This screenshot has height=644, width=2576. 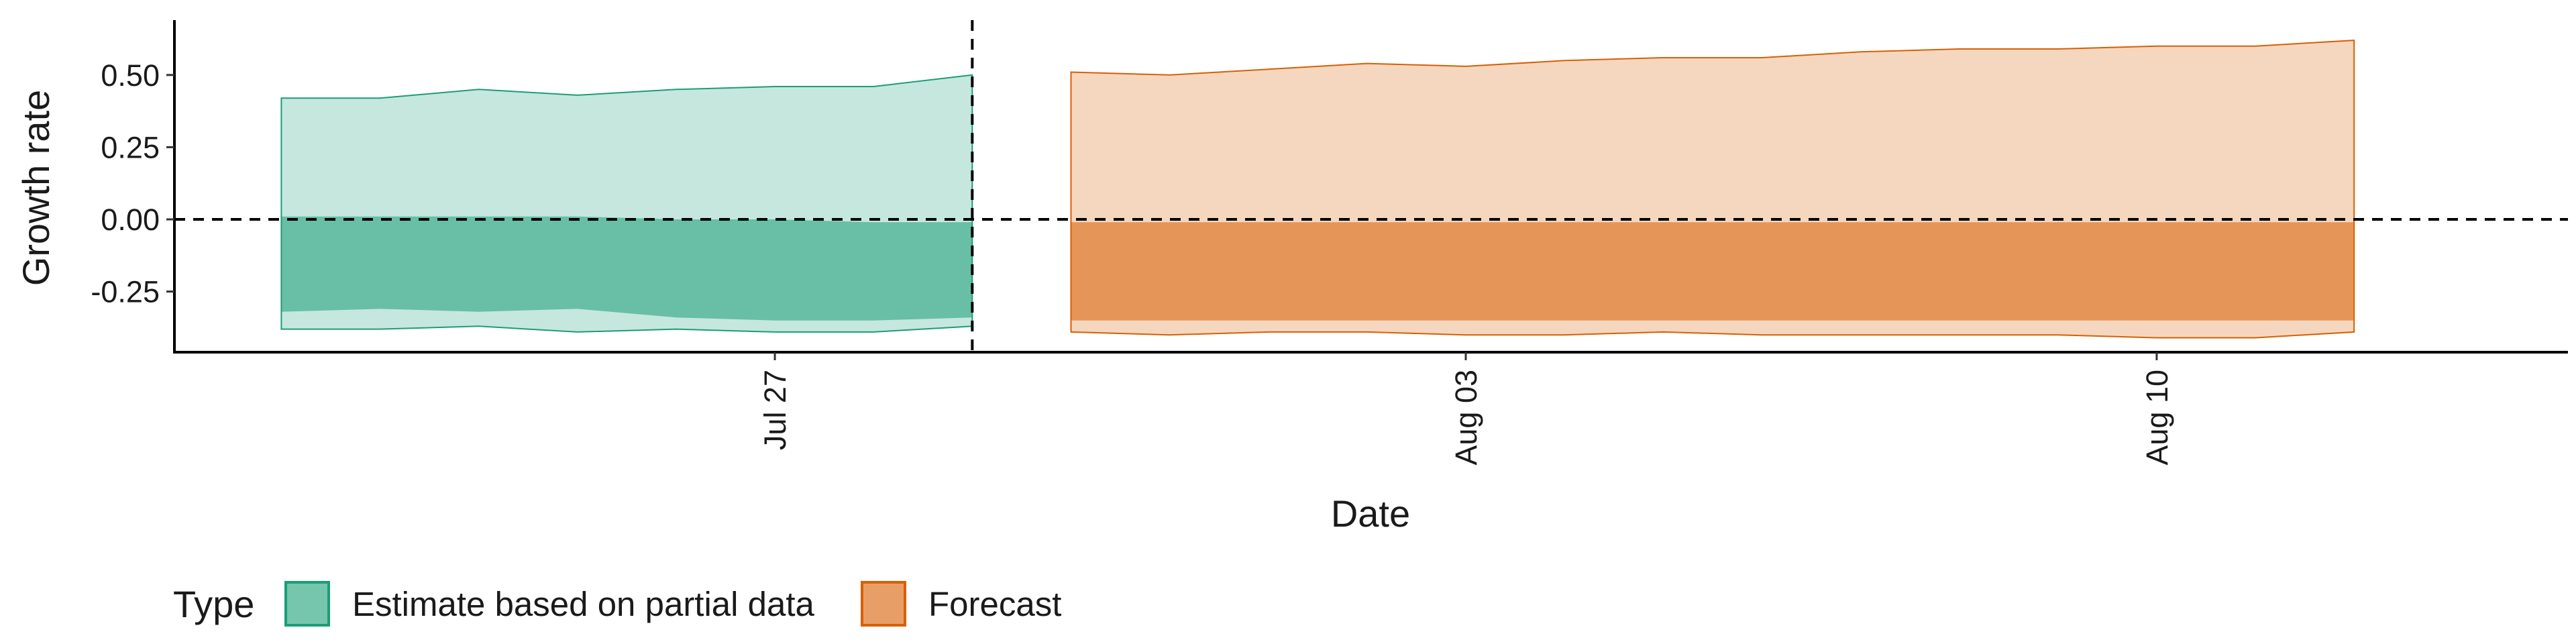 What do you see at coordinates (627, 268) in the screenshot?
I see `series-0-inner-band` at bounding box center [627, 268].